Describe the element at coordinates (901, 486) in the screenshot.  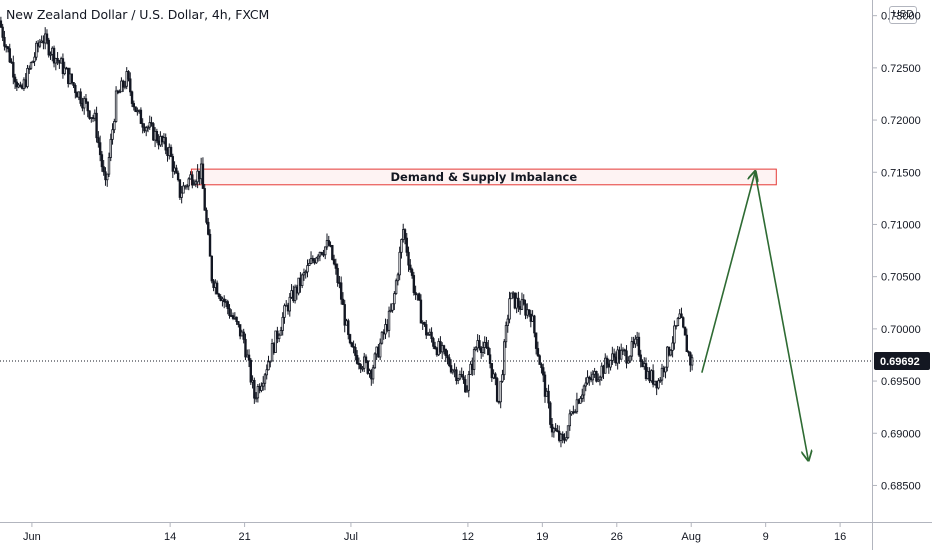
I see `price-tick-label: 0.68500` at that location.